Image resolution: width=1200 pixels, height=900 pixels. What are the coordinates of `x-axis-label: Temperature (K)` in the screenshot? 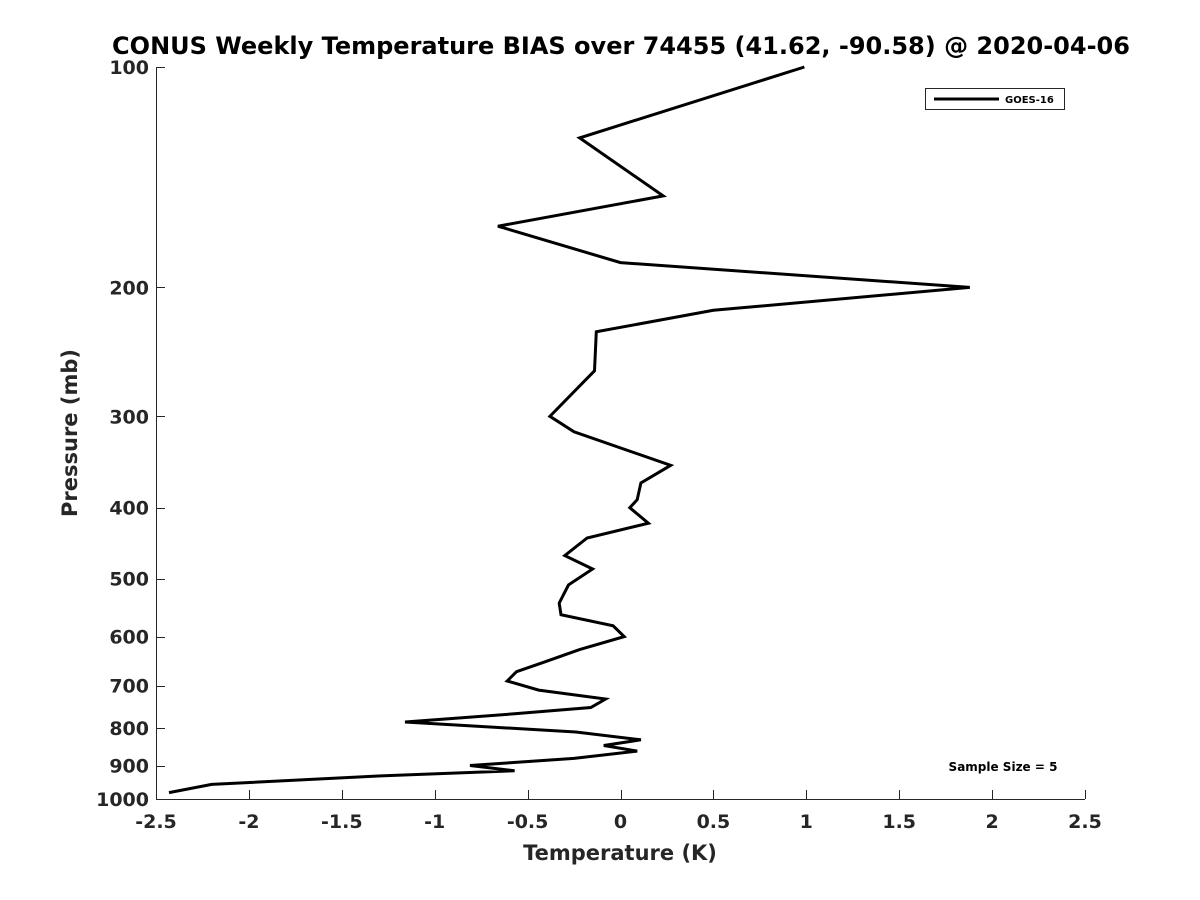 It's located at (620, 853).